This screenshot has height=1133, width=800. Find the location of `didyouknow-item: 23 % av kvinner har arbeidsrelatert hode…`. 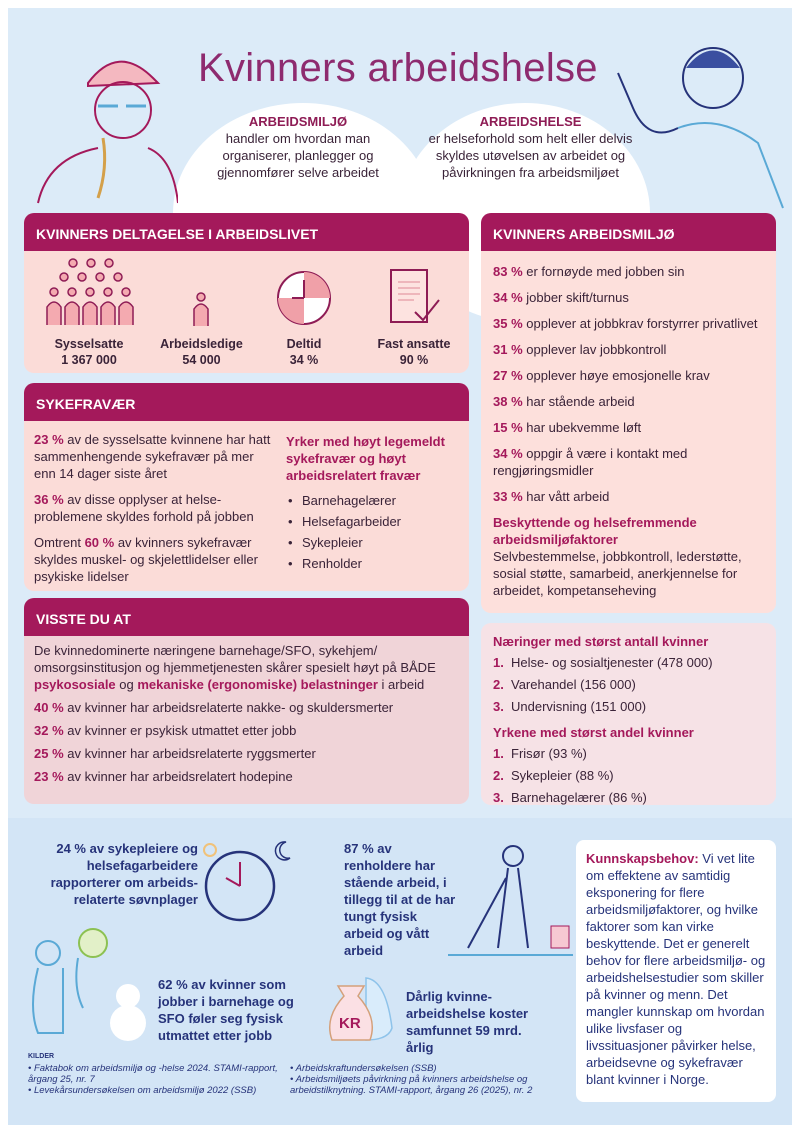

didyouknow-item: 23 % av kvinner har arbeidsrelatert hode… is located at coordinates (248, 776).